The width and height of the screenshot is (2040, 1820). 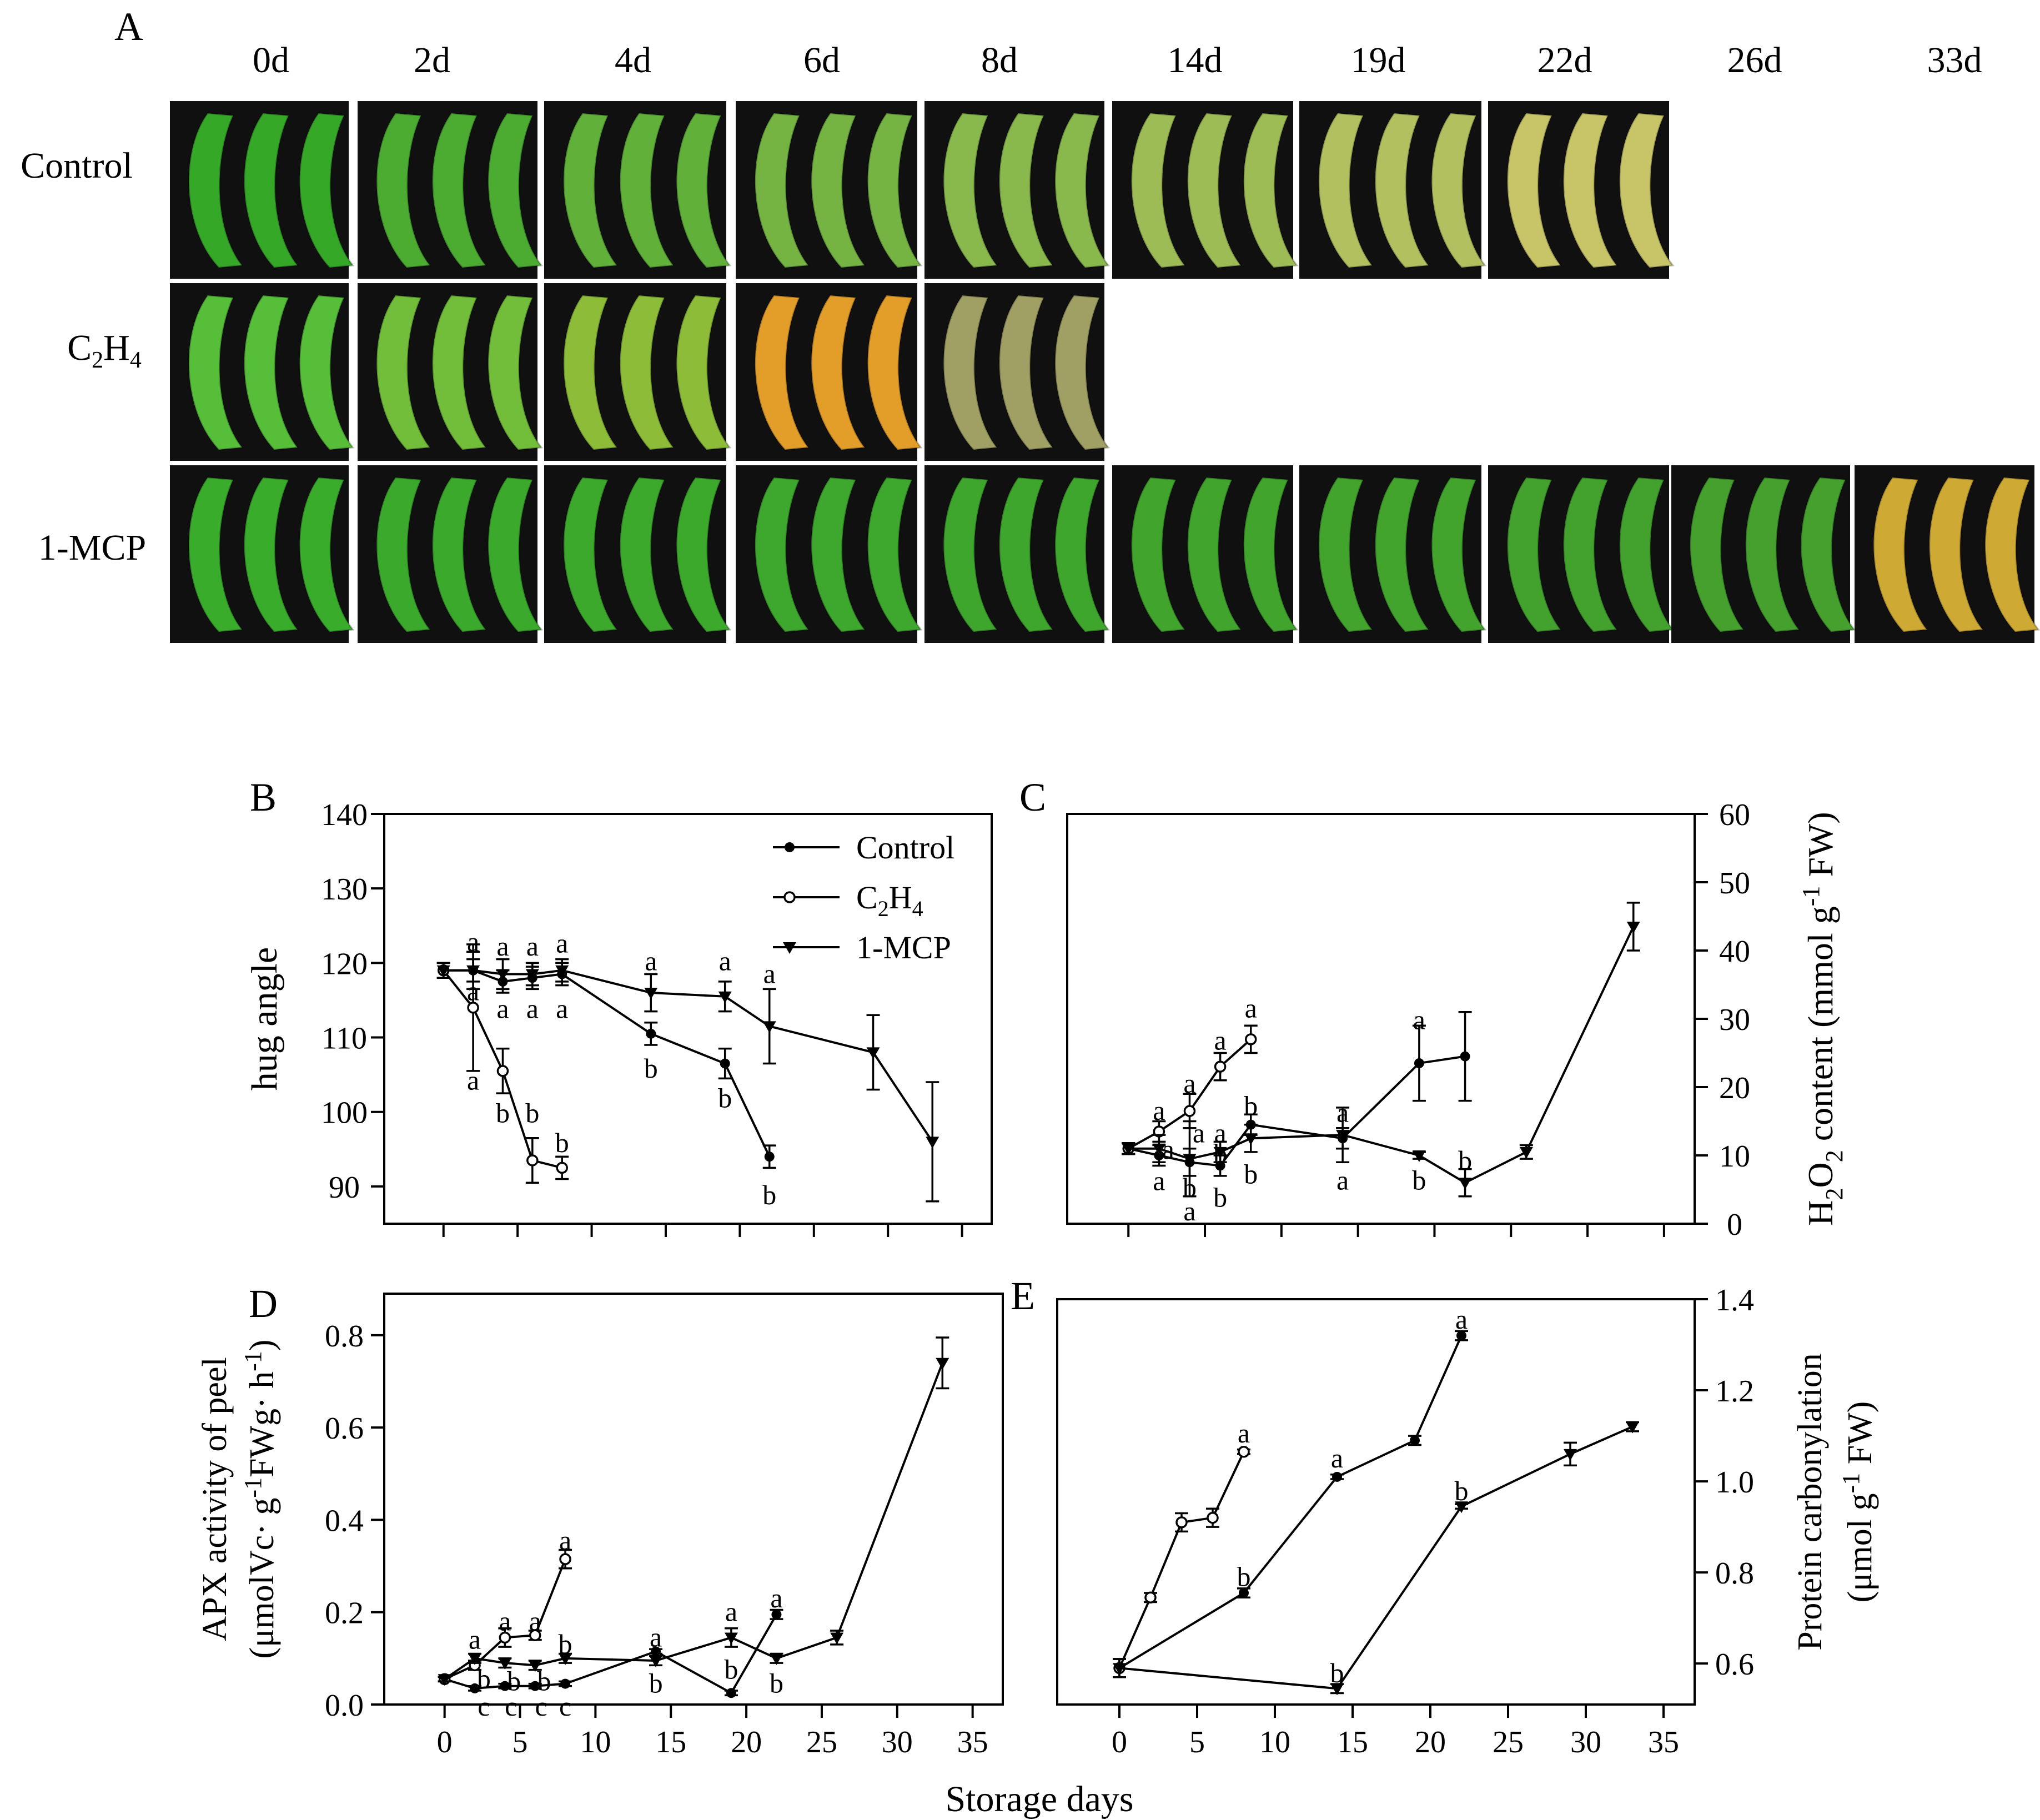 What do you see at coordinates (848, 190) in the screenshot?
I see `row-control: Control` at bounding box center [848, 190].